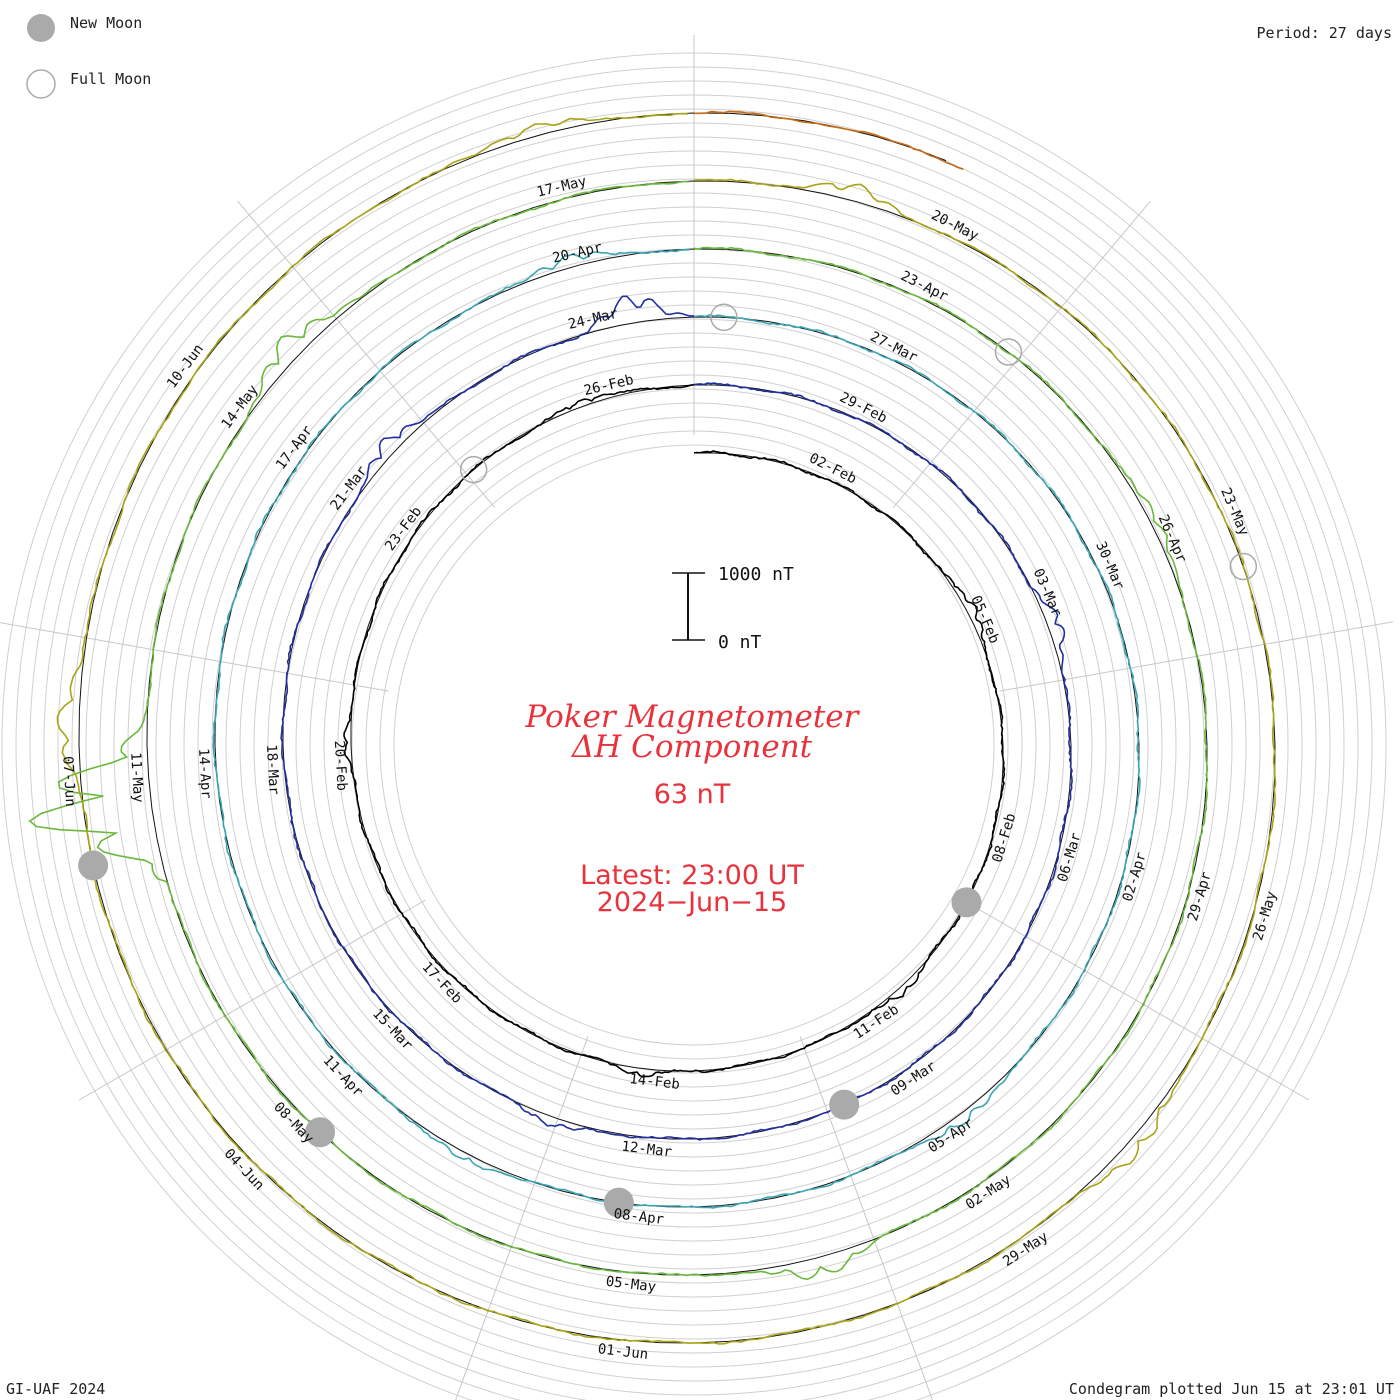  What do you see at coordinates (1172, 538) in the screenshot?
I see `date-label: 26-Apr` at bounding box center [1172, 538].